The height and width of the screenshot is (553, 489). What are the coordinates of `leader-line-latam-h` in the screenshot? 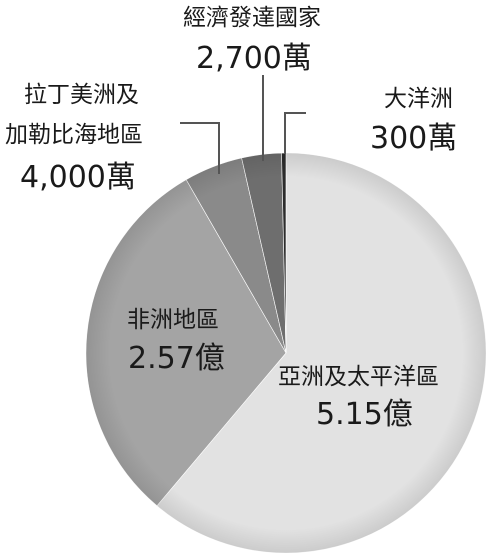 It's located at (200, 123).